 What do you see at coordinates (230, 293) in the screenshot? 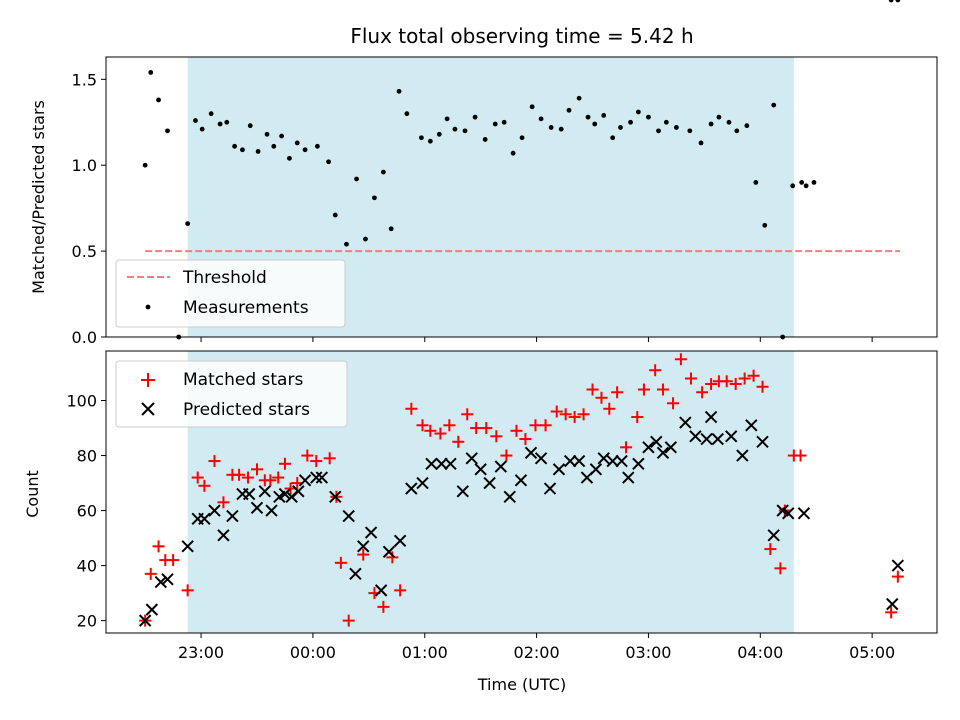
I see `top-legend: Threshold Measurements` at bounding box center [230, 293].